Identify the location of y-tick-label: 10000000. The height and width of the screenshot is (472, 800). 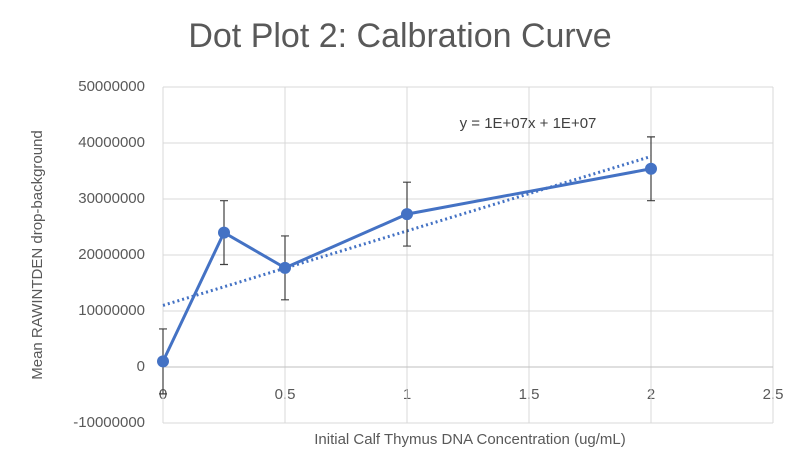
(111, 310).